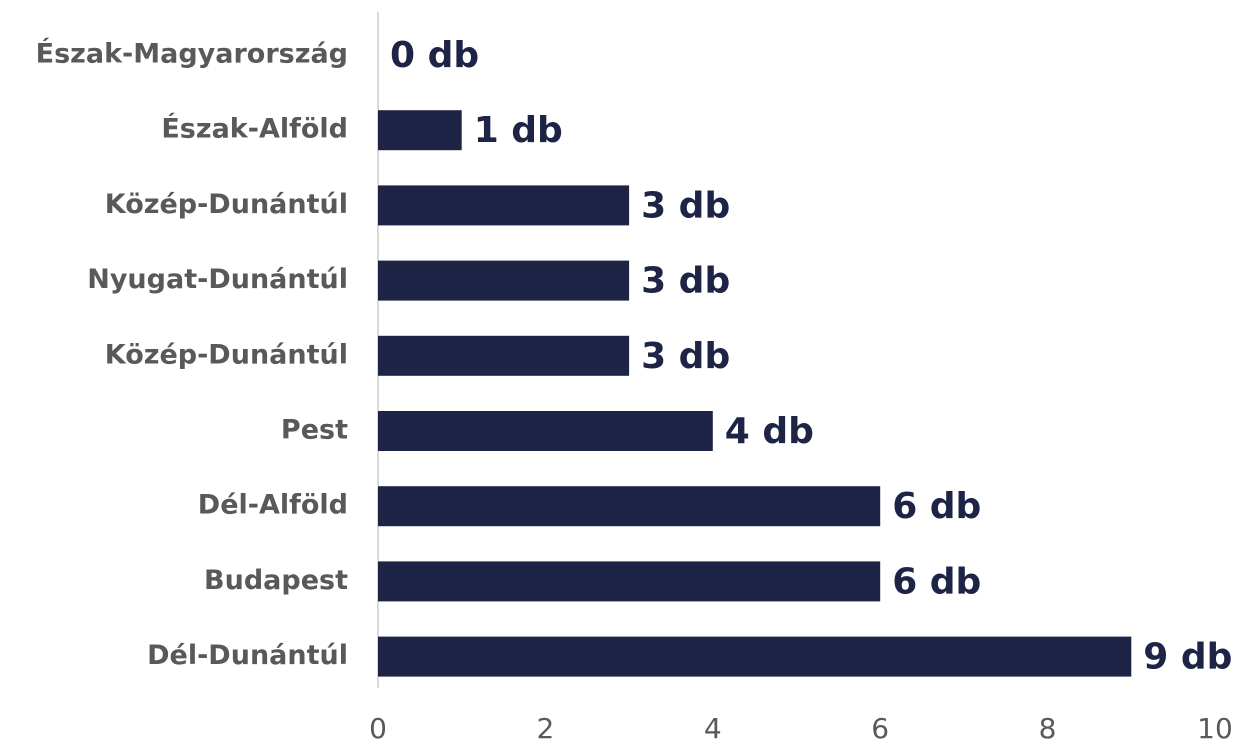 This screenshot has width=1241, height=745. I want to click on value-label: 0 db, so click(434, 55).